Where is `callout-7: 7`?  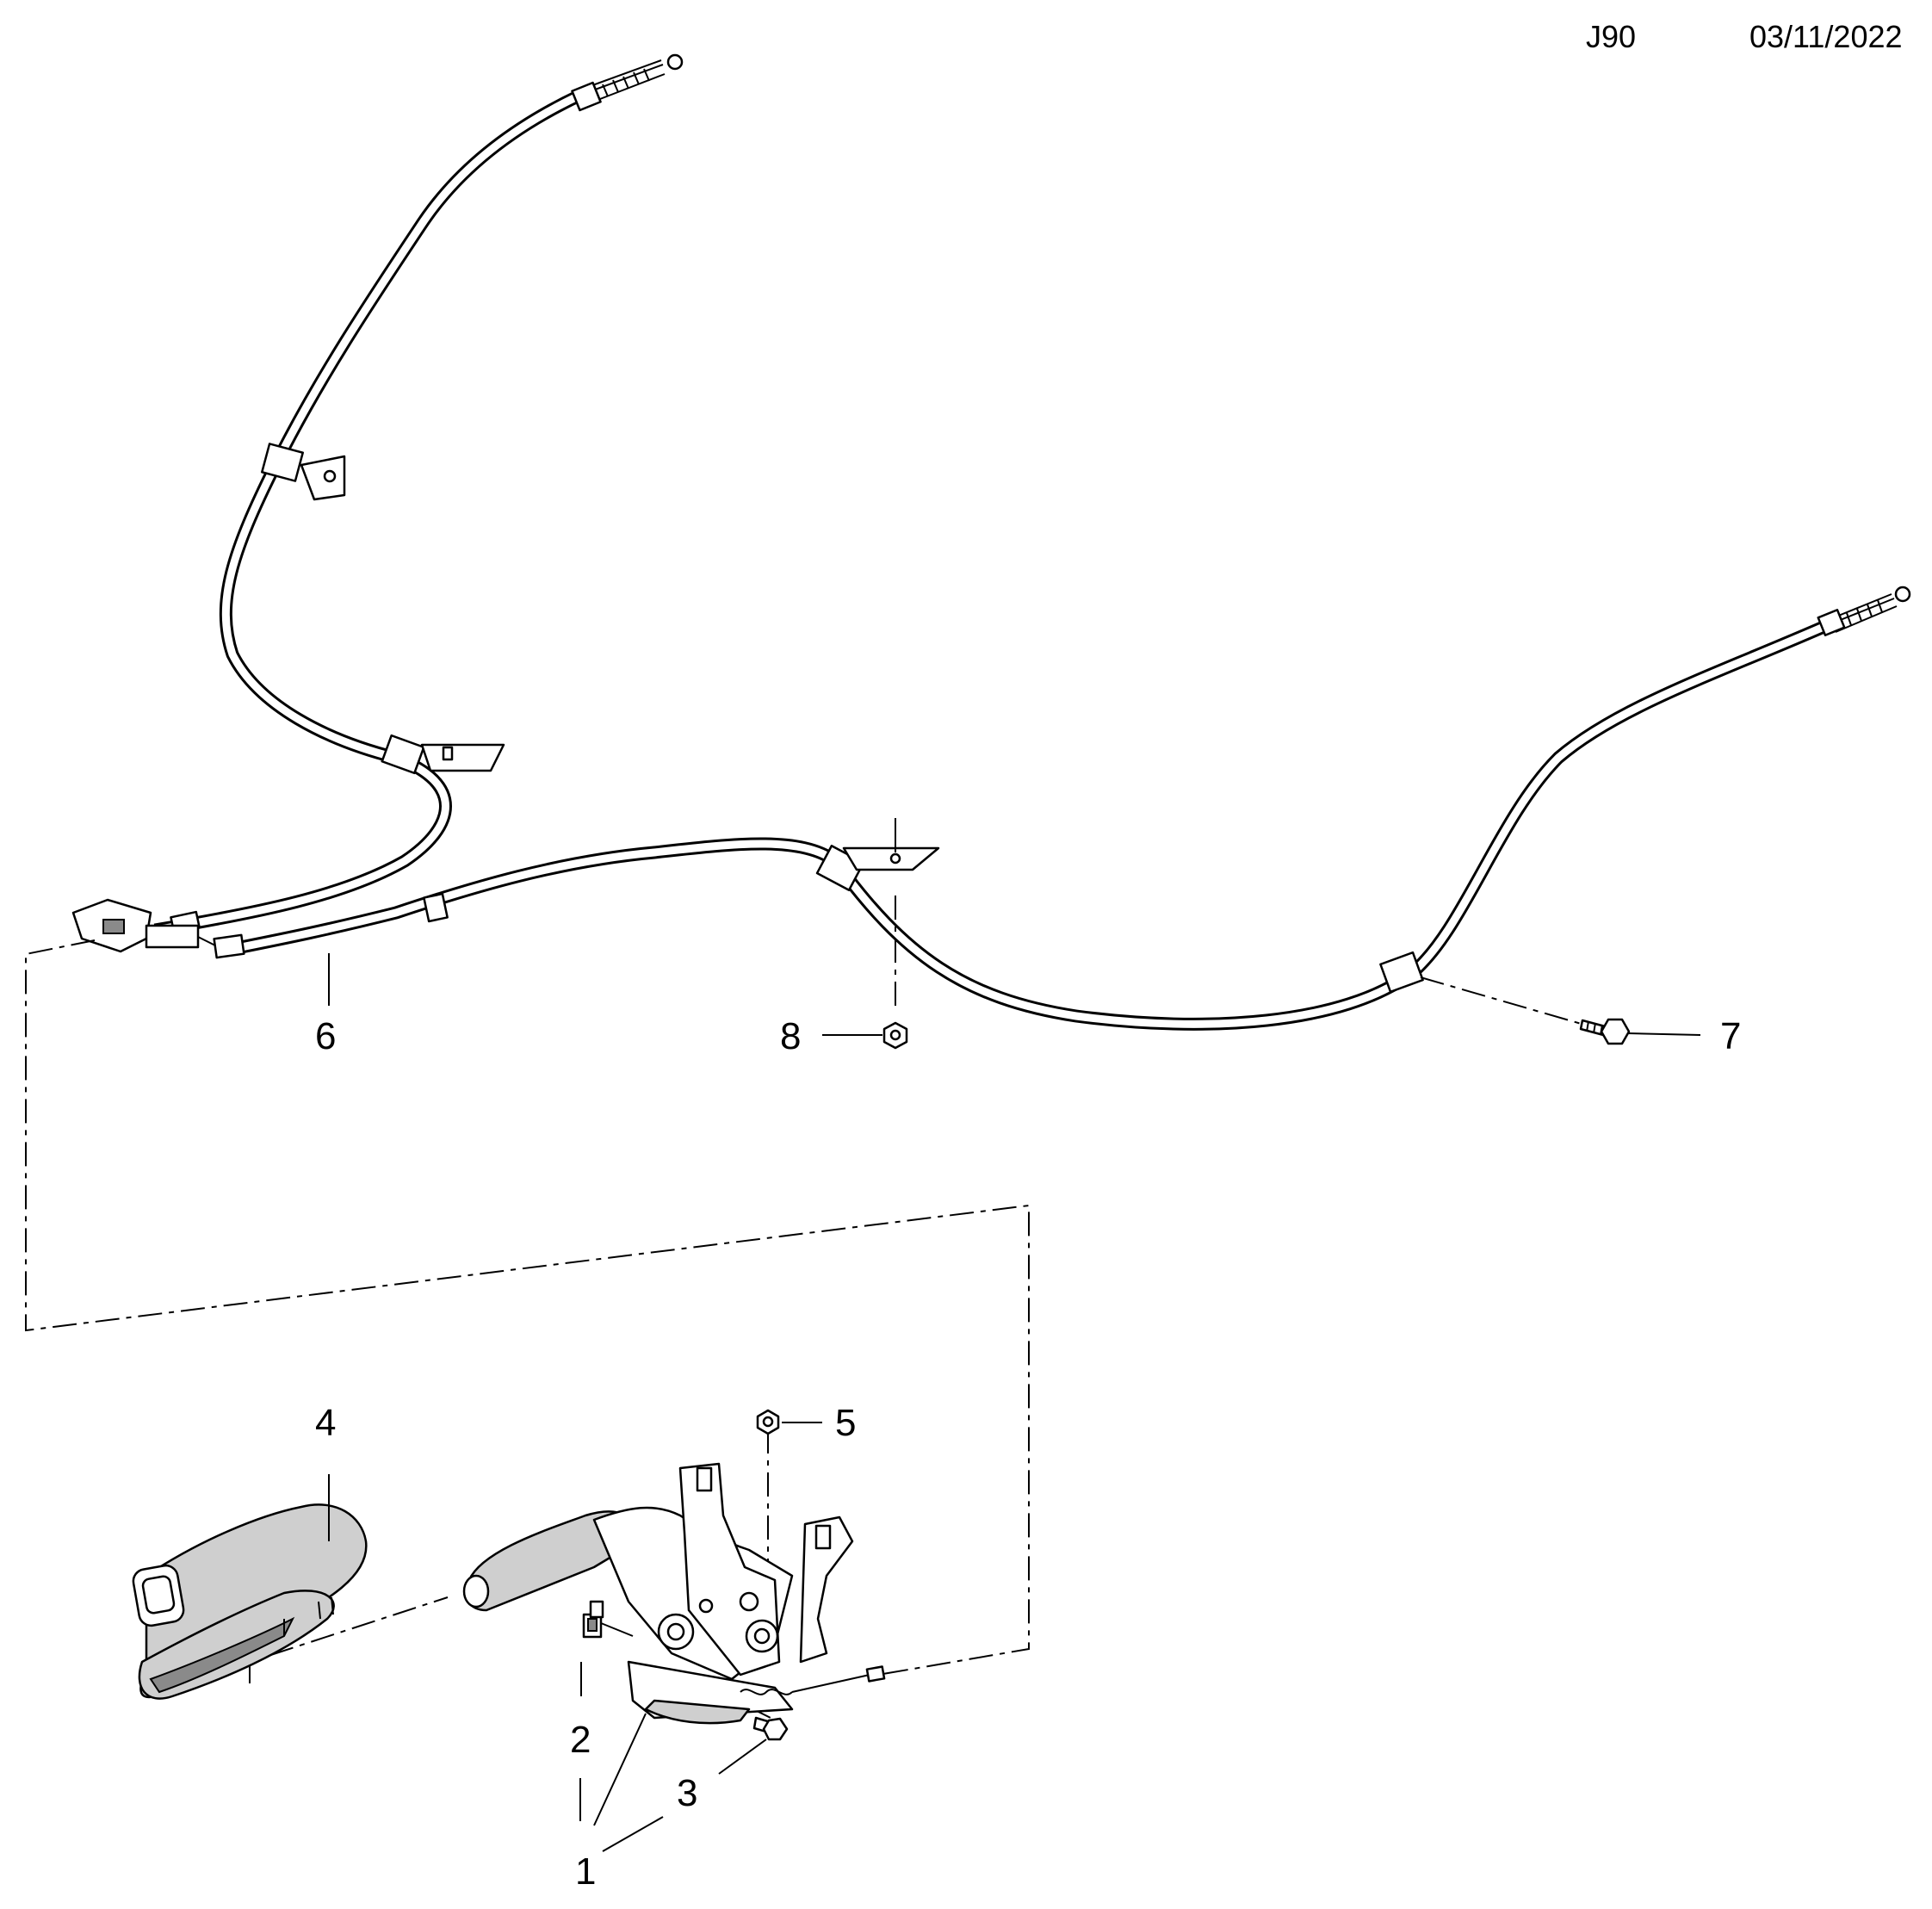
callout-7: 7 is located at coordinates (1731, 1036).